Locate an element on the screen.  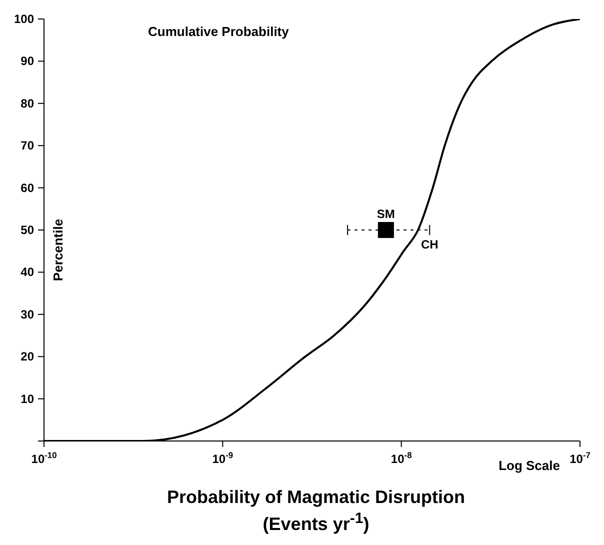
x-tick-label: 10$^{-8}$ is located at coordinates (401, 458).